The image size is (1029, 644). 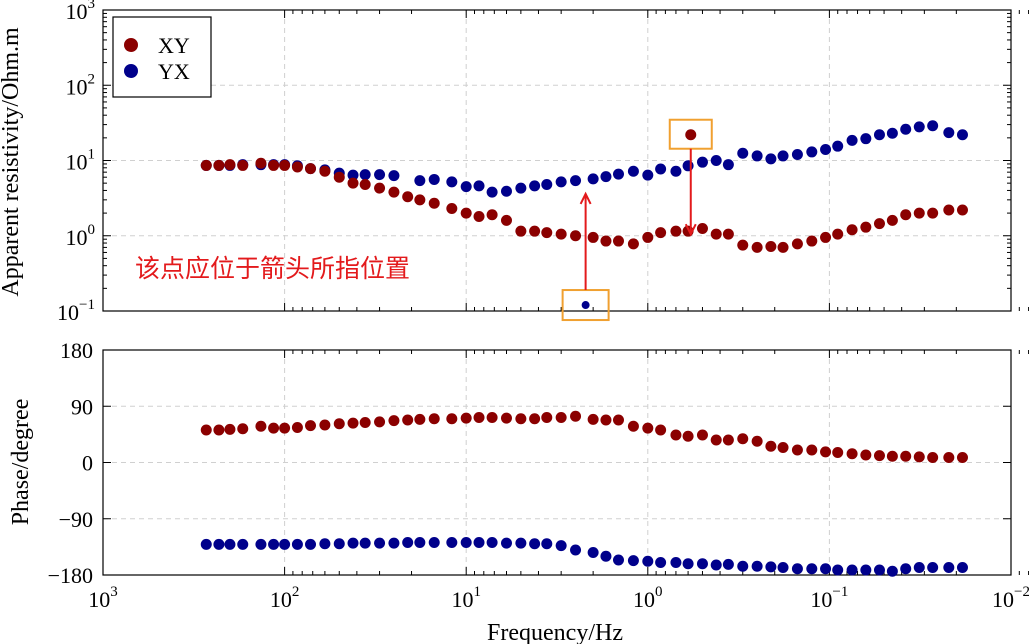 What do you see at coordinates (285, 598) in the screenshot?
I see `x-tick-label: 10²` at bounding box center [285, 598].